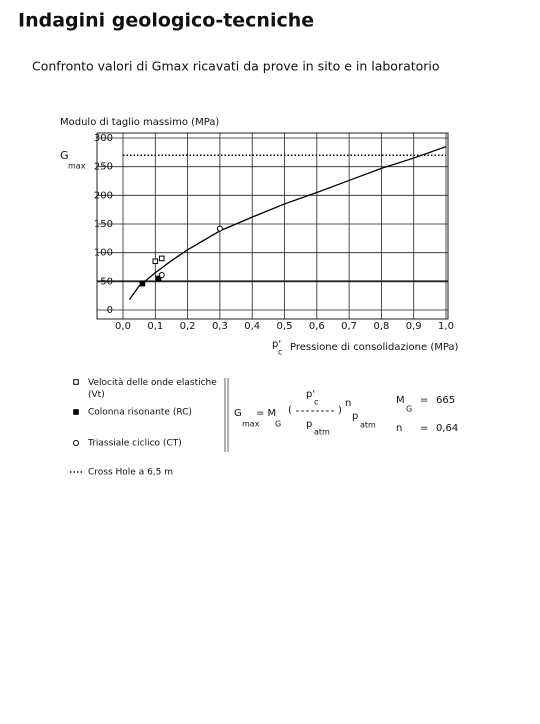 The width and height of the screenshot is (540, 724). I want to click on param-text: 665, so click(445, 400).